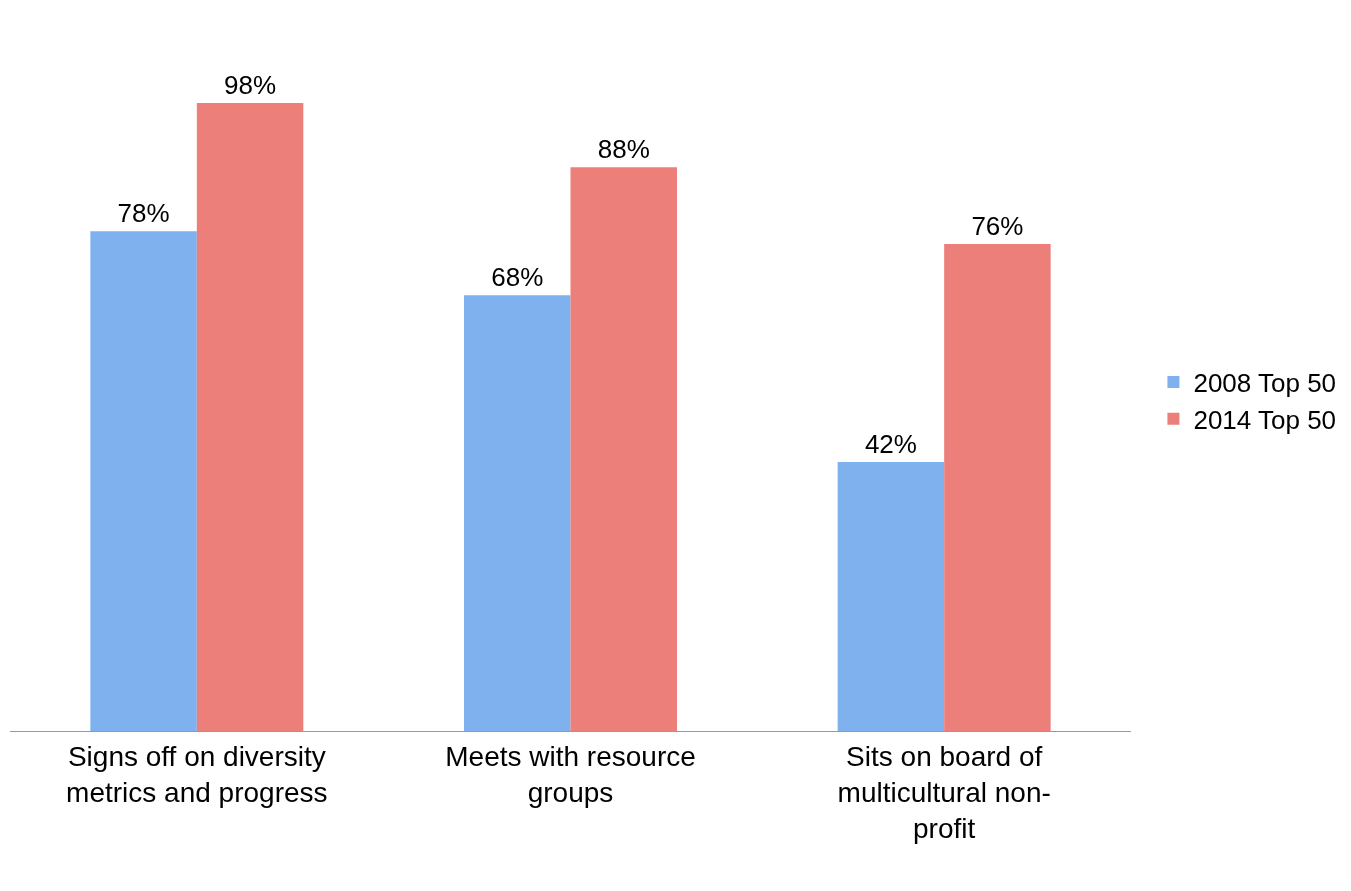 The height and width of the screenshot is (891, 1351). I want to click on x-tick-label: Meets with resource groups, so click(570, 774).